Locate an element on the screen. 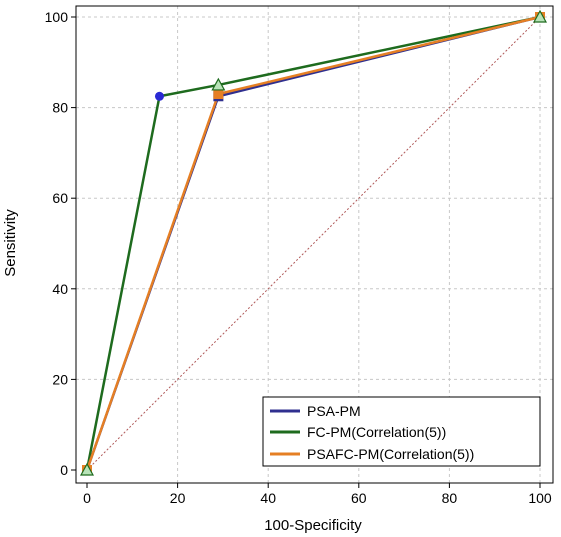 The image size is (561, 537). legend-box is located at coordinates (401, 431).